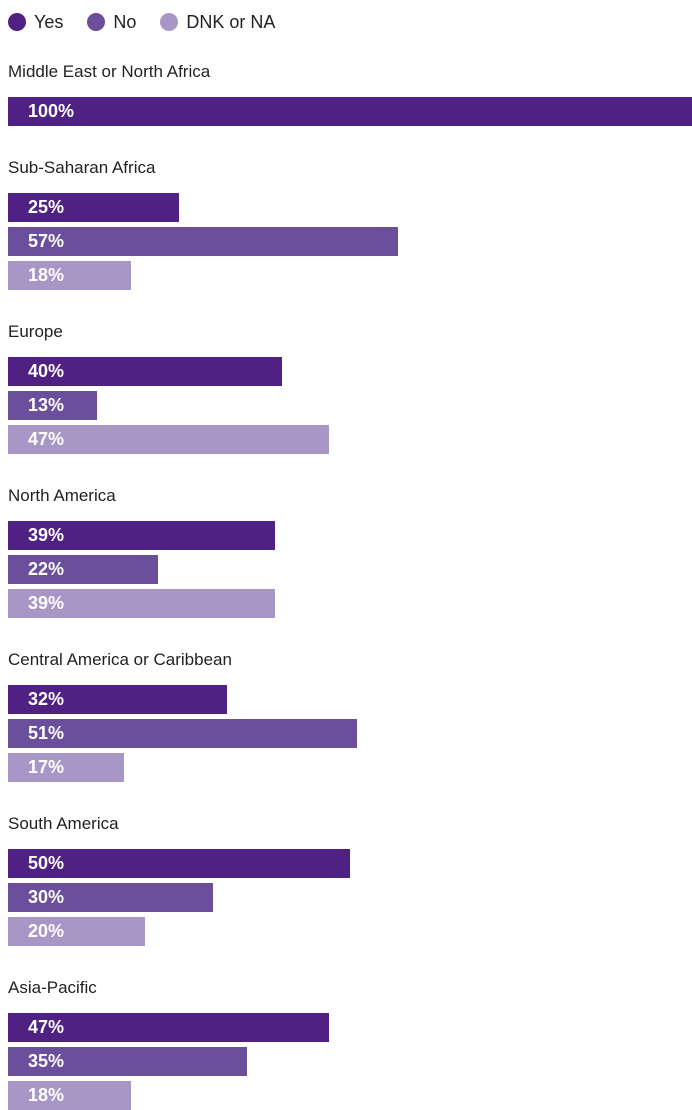 This screenshot has width=692, height=1110. I want to click on bar-central-america-or-caribbean-dnk-or-na: 17%, so click(66, 767).